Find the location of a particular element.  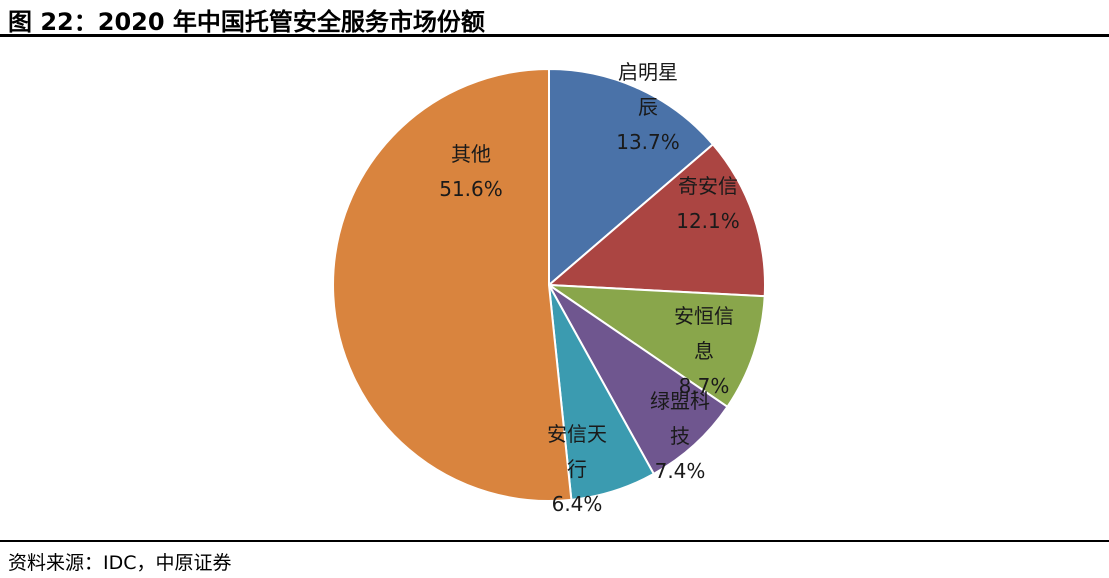

slice-value-label: 13.7% is located at coordinates (648, 142).